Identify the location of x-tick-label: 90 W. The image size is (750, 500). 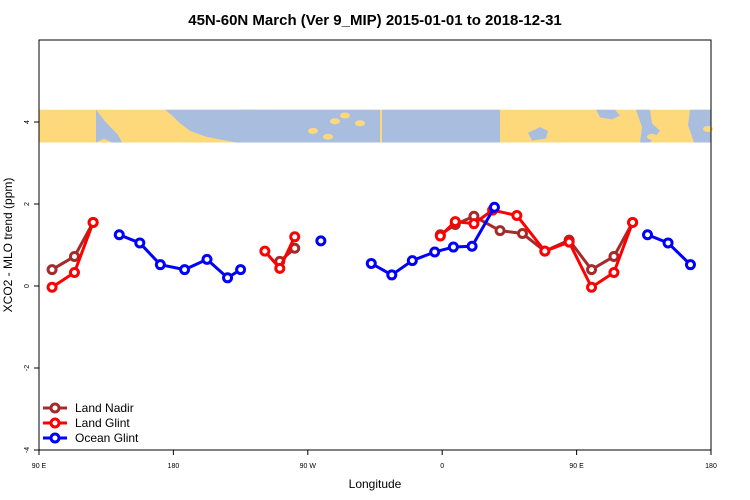
(308, 466).